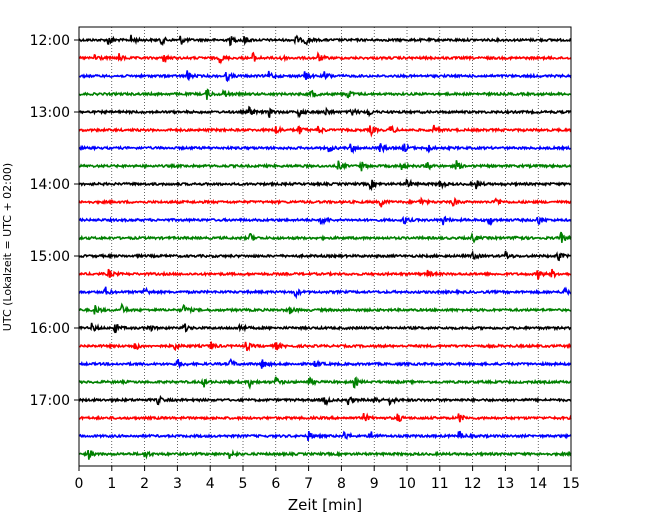  Describe the element at coordinates (50, 401) in the screenshot. I see `y-tick-label-5: 17:00` at that location.